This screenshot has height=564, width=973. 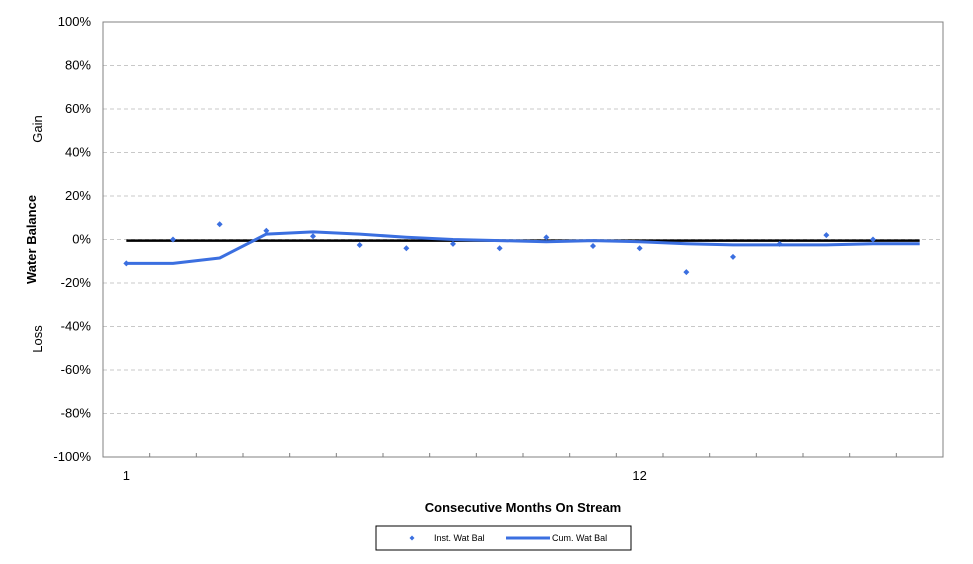 I want to click on y-tick-label: 100%, so click(x=75, y=21).